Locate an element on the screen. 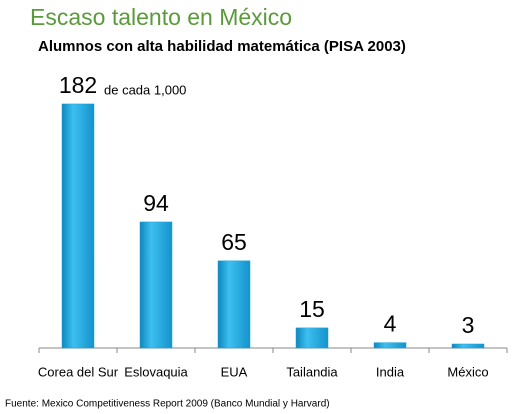 The image size is (520, 414). x-tick-label: Tailandia is located at coordinates (312, 371).